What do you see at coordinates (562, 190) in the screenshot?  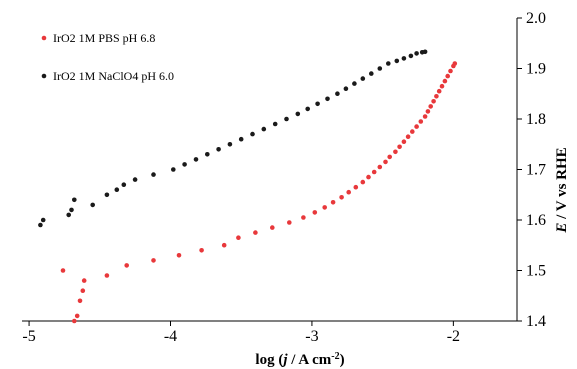 I see `y-axis-title: E / V vs RHE` at bounding box center [562, 190].